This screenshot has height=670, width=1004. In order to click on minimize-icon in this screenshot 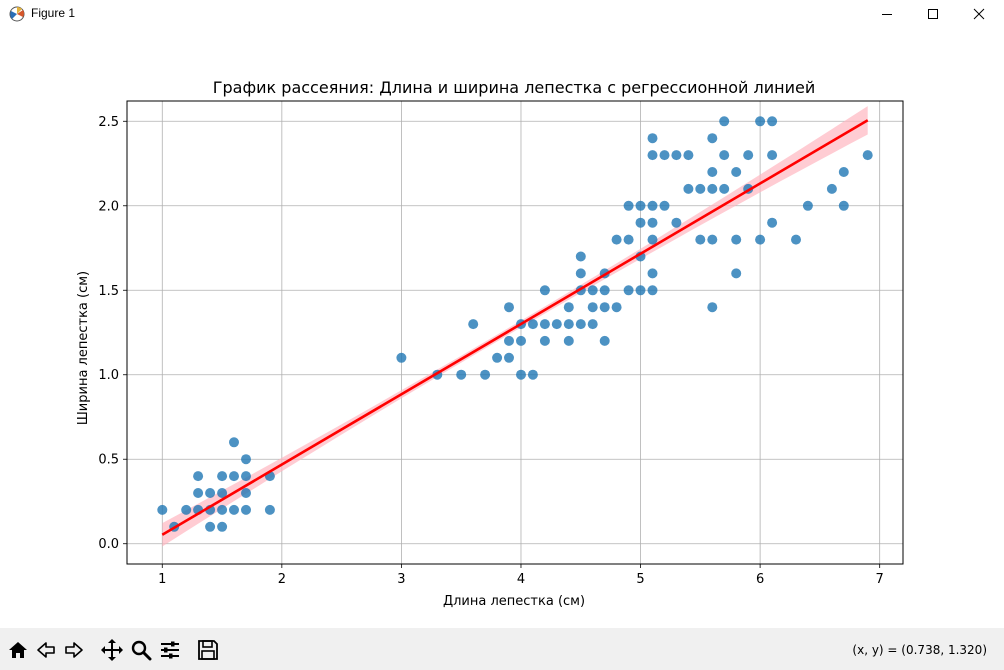, I will do `click(887, 14)`.